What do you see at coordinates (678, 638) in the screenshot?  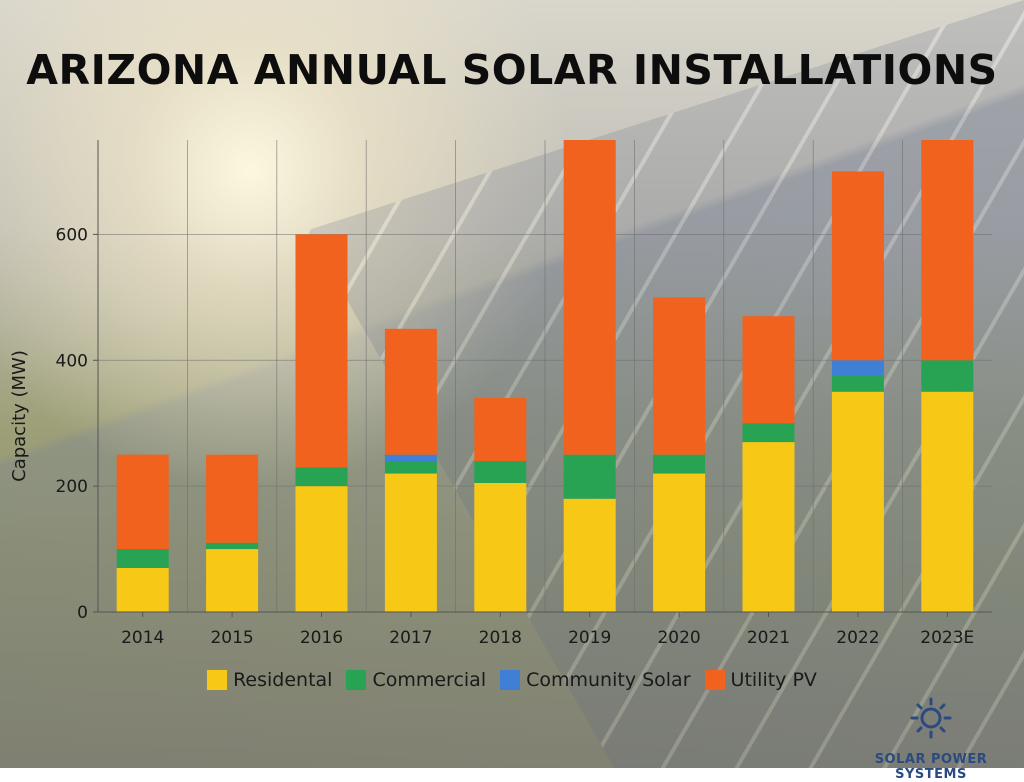 I see `x-tick-label: 2020` at bounding box center [678, 638].